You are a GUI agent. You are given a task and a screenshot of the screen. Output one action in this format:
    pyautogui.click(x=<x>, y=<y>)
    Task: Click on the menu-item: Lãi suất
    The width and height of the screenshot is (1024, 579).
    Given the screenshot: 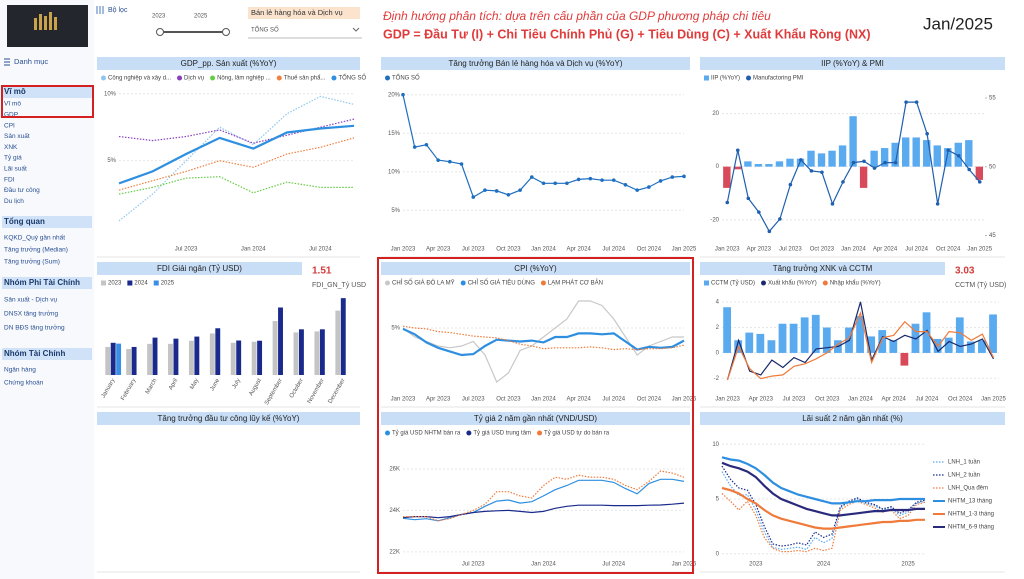 What is the action you would take?
    pyautogui.click(x=15, y=168)
    